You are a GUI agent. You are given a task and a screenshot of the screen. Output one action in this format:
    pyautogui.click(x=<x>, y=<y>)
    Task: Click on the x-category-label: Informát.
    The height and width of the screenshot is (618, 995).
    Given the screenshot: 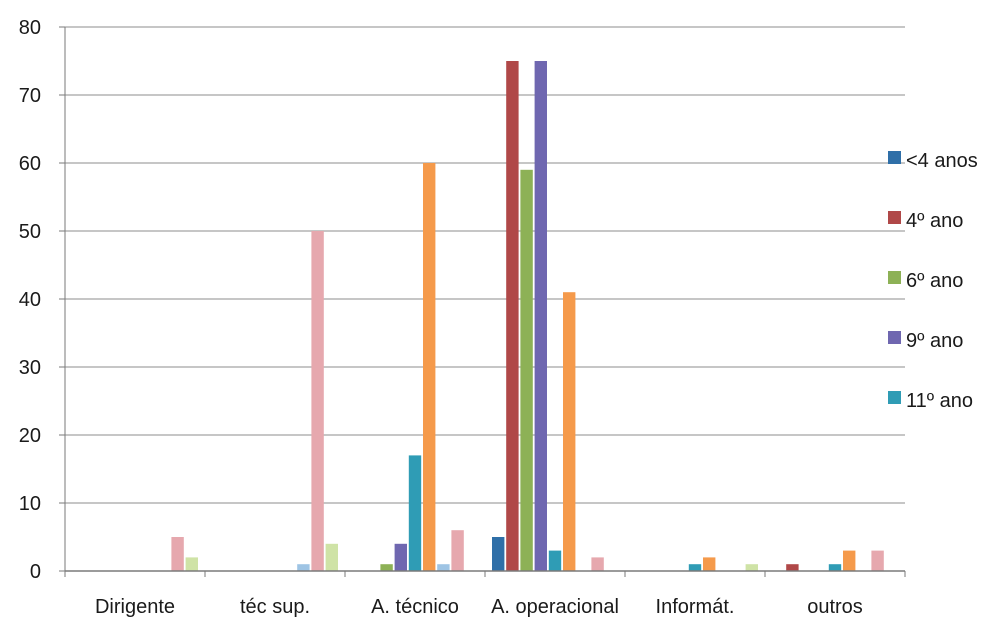 What is the action you would take?
    pyautogui.click(x=695, y=607)
    